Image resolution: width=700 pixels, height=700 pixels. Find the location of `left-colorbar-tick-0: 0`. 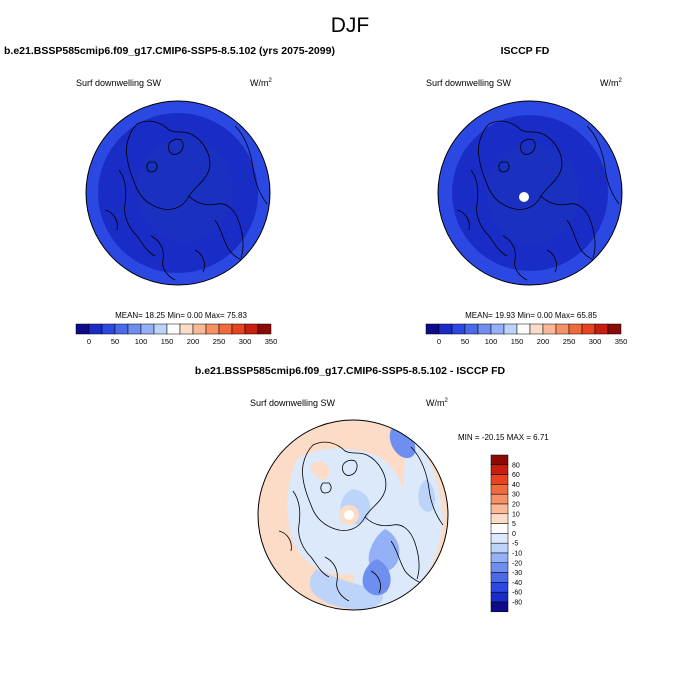

left-colorbar-tick-0: 0 is located at coordinates (89, 341).